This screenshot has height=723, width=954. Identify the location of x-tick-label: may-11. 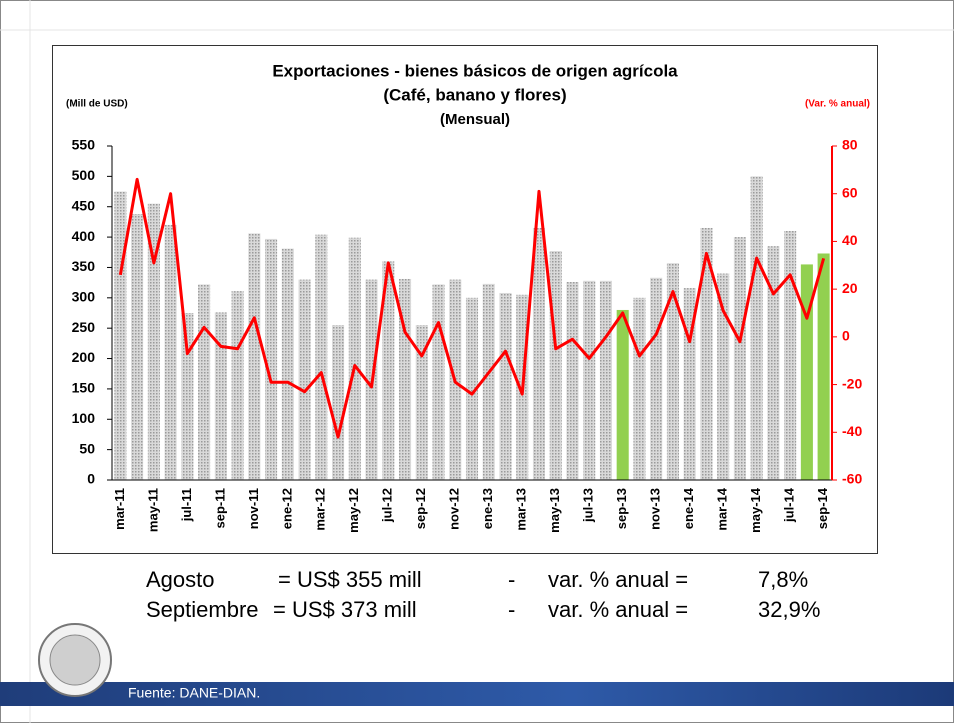
(152, 510).